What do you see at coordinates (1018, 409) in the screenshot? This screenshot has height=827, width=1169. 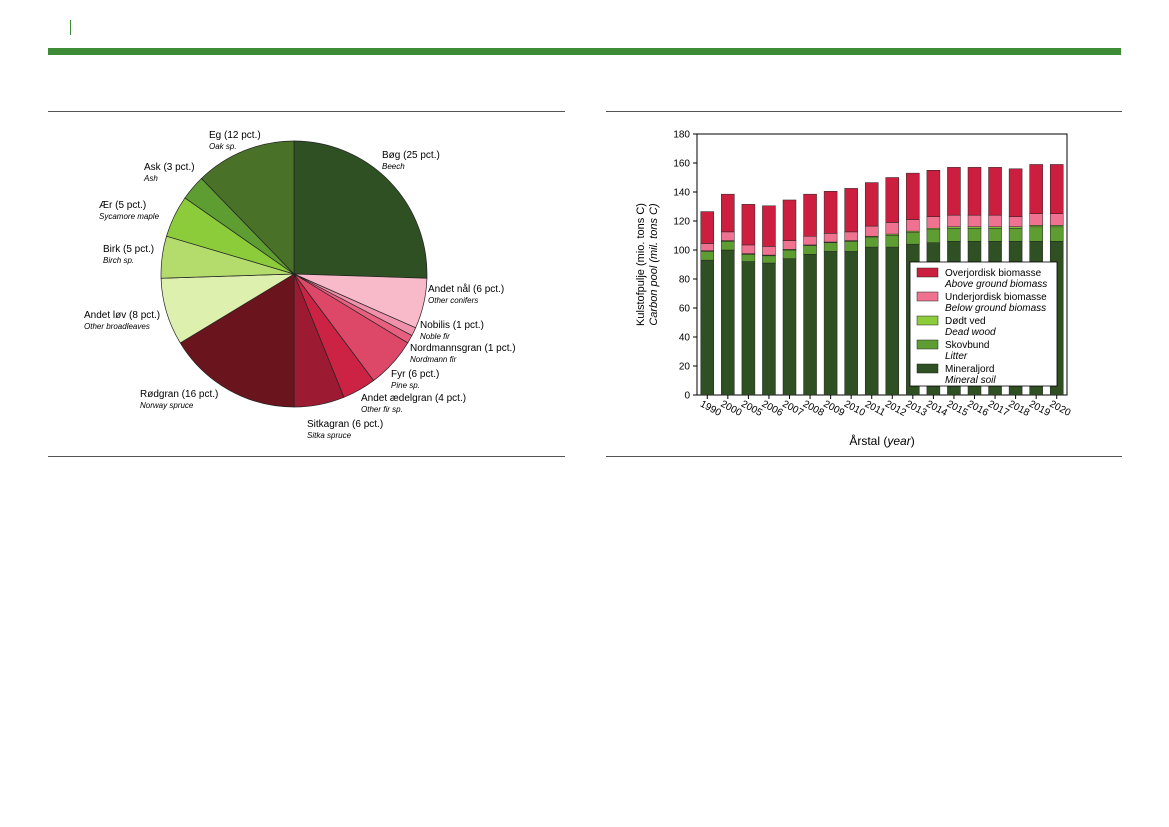 I see `x-tick-label-2018: 2018` at bounding box center [1018, 409].